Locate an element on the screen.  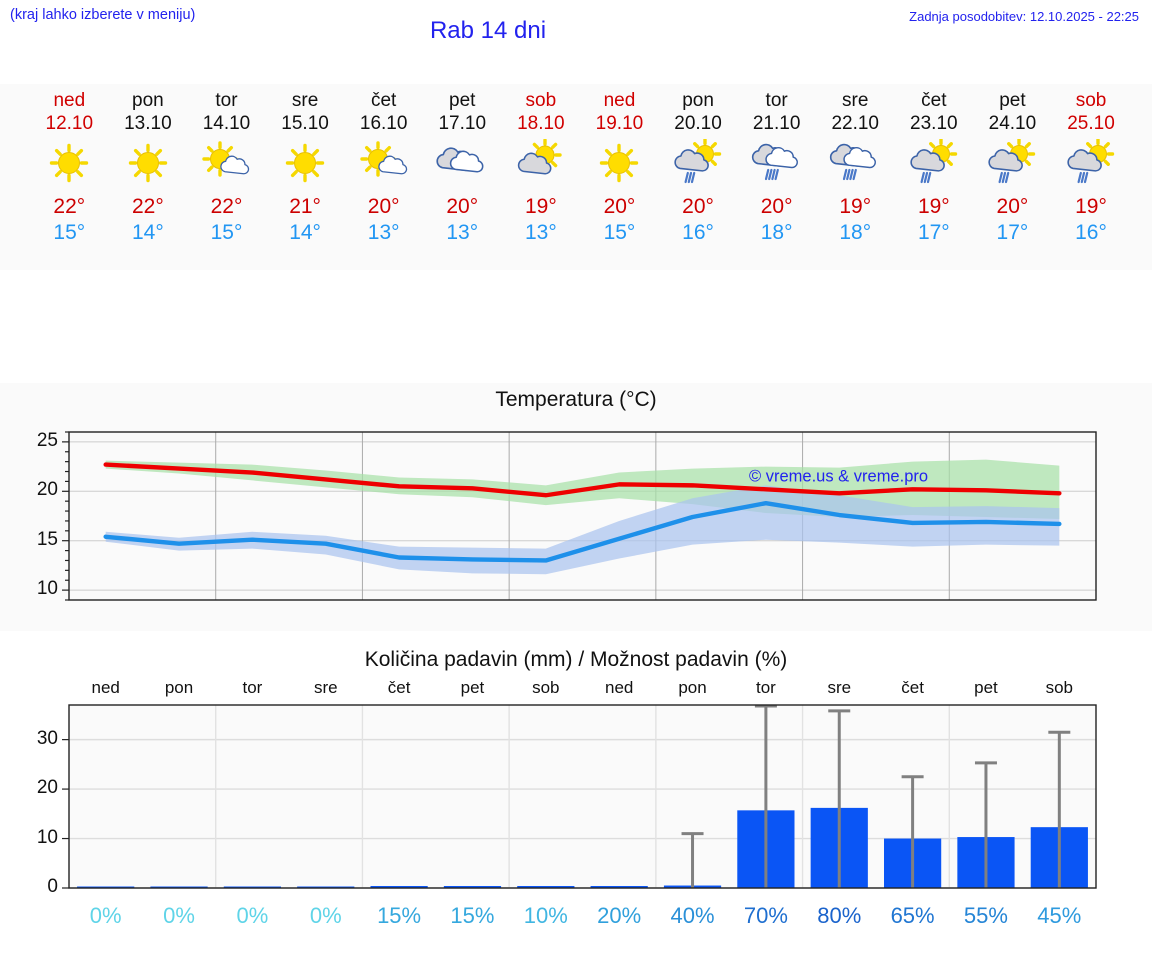
page-title-text: Rab 14 dni is located at coordinates (488, 30).